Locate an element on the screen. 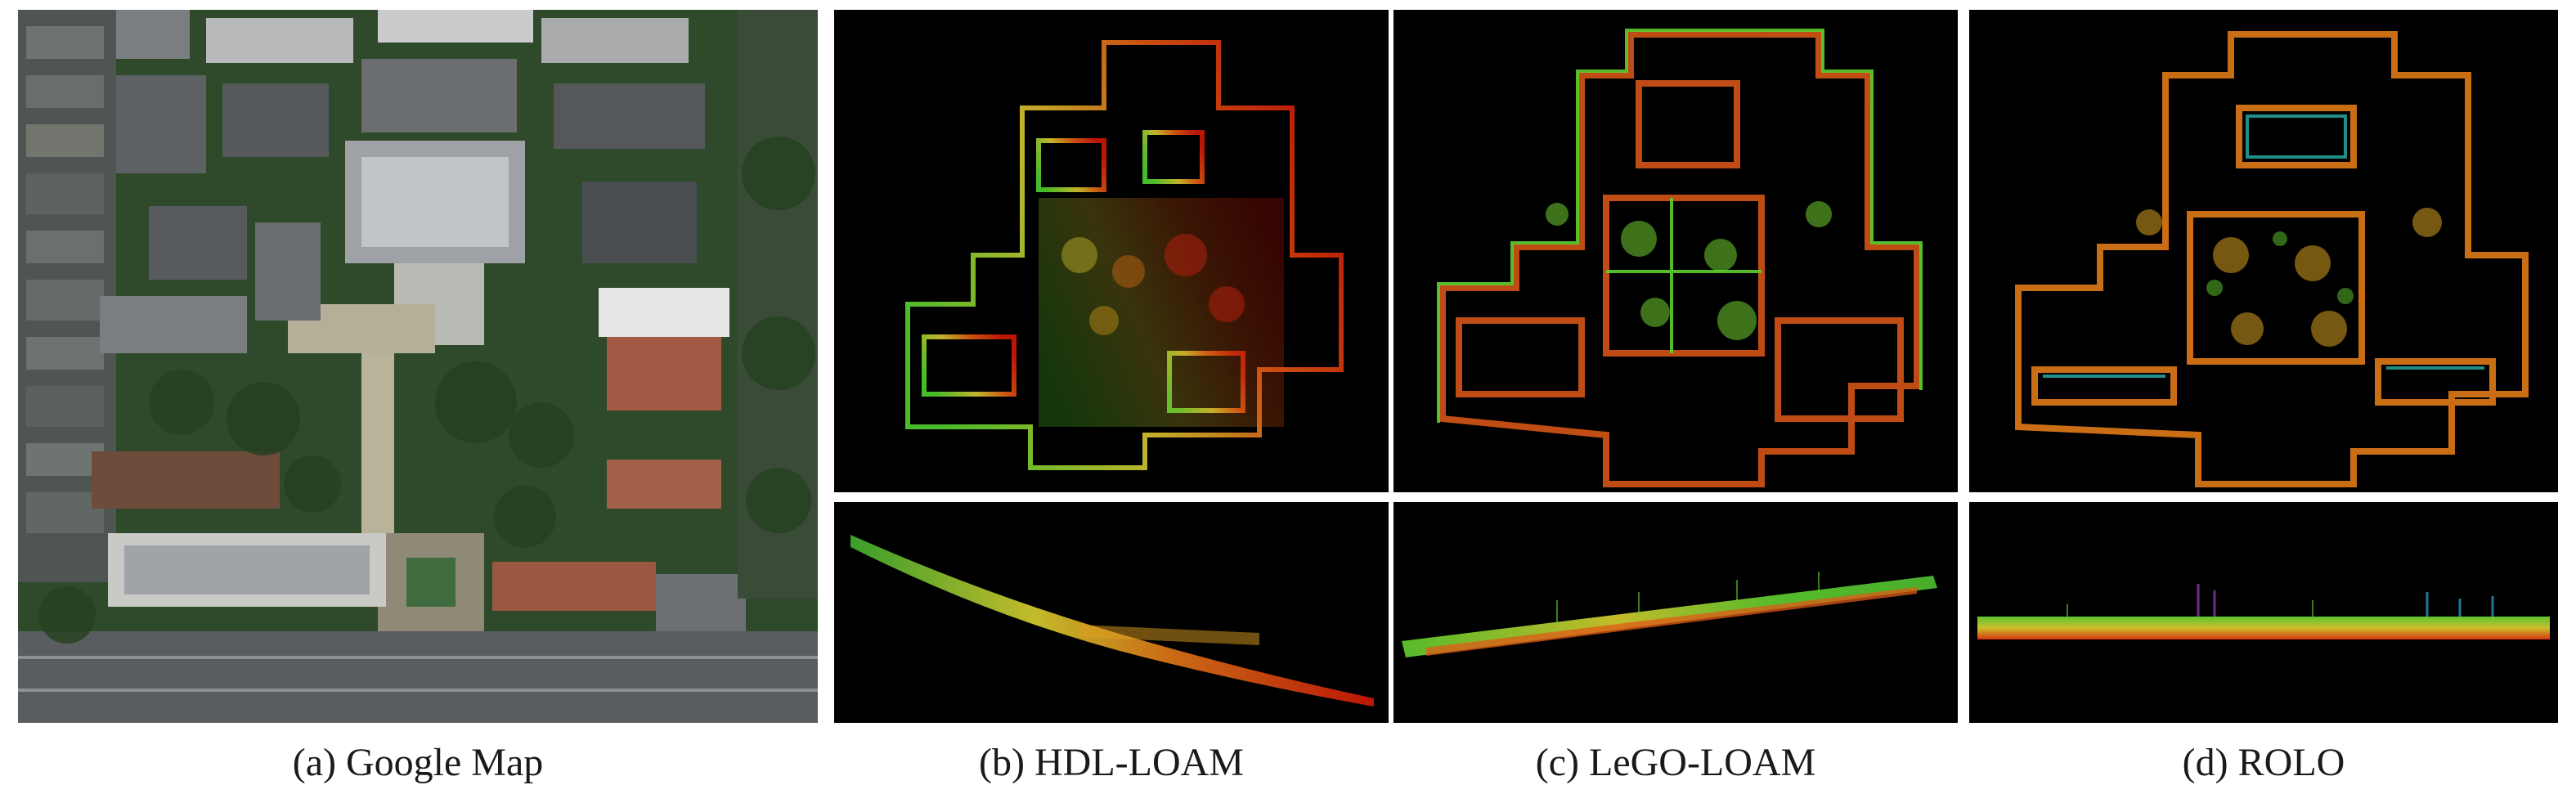 This screenshot has height=803, width=2576. hdl-loam-top-view-point-cloud is located at coordinates (1112, 251).